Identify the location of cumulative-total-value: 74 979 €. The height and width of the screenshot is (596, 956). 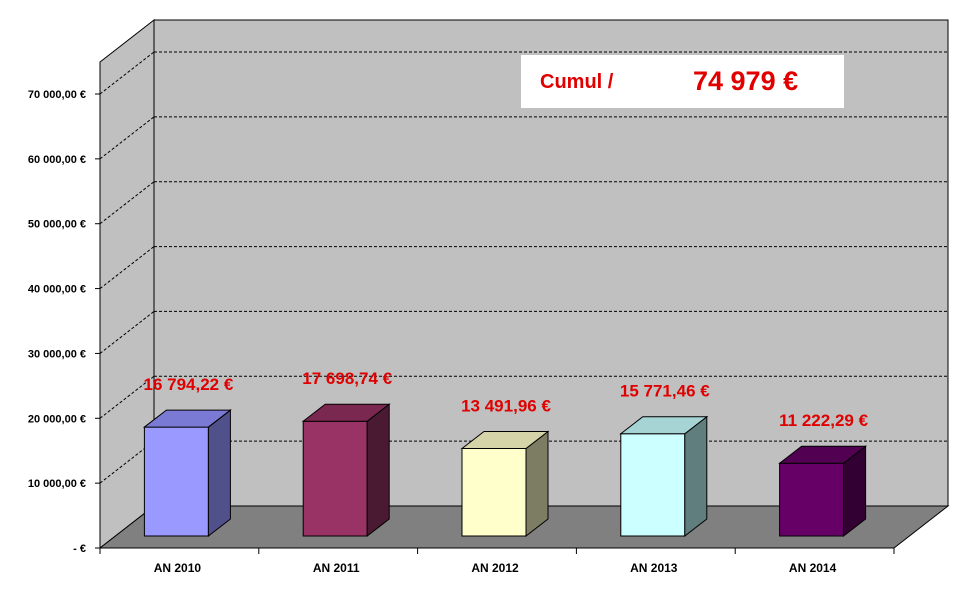
(746, 81).